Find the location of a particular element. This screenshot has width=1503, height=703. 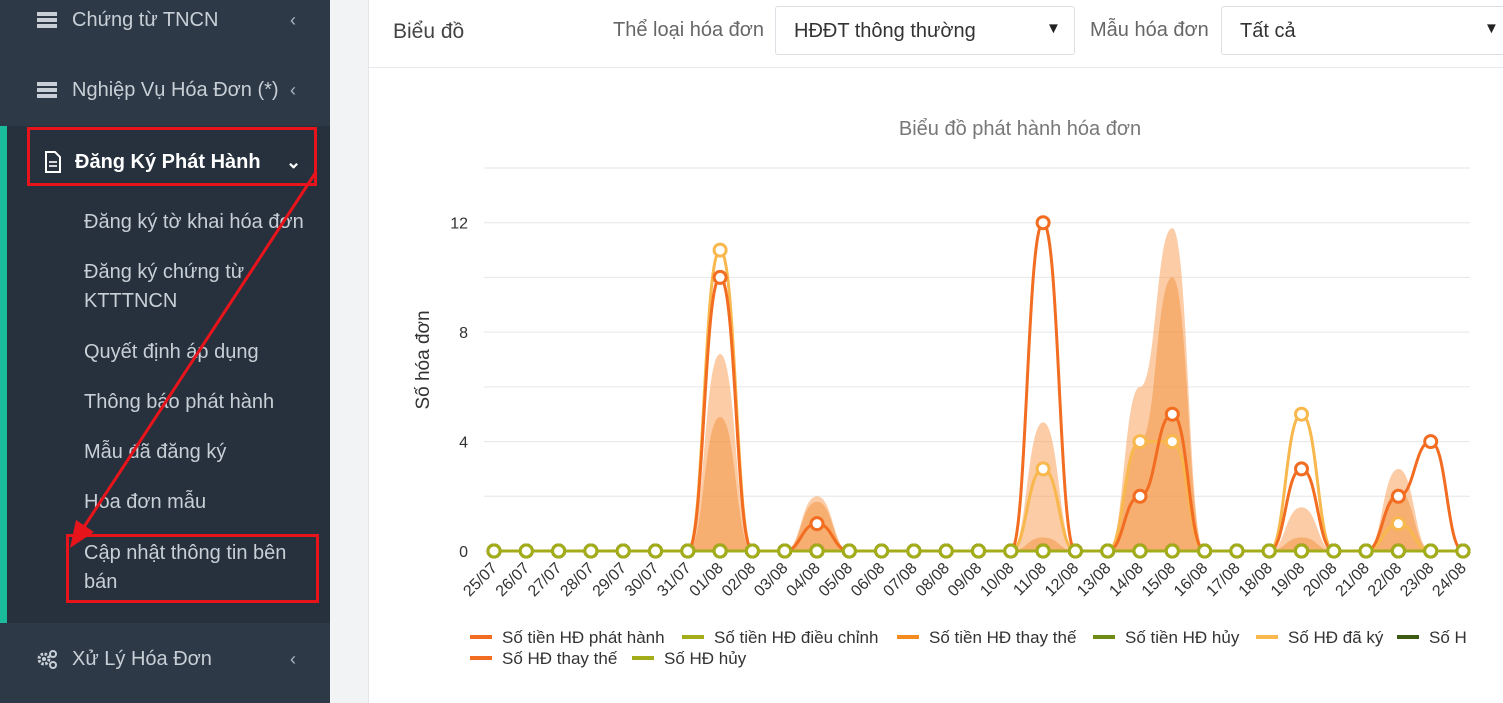

active-indicator is located at coordinates (3, 374).